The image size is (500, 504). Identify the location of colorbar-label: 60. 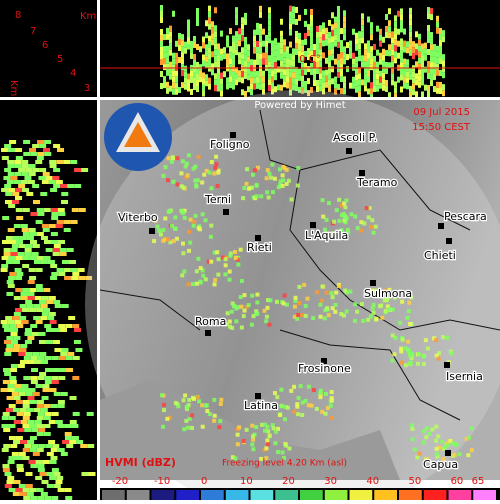
(457, 481).